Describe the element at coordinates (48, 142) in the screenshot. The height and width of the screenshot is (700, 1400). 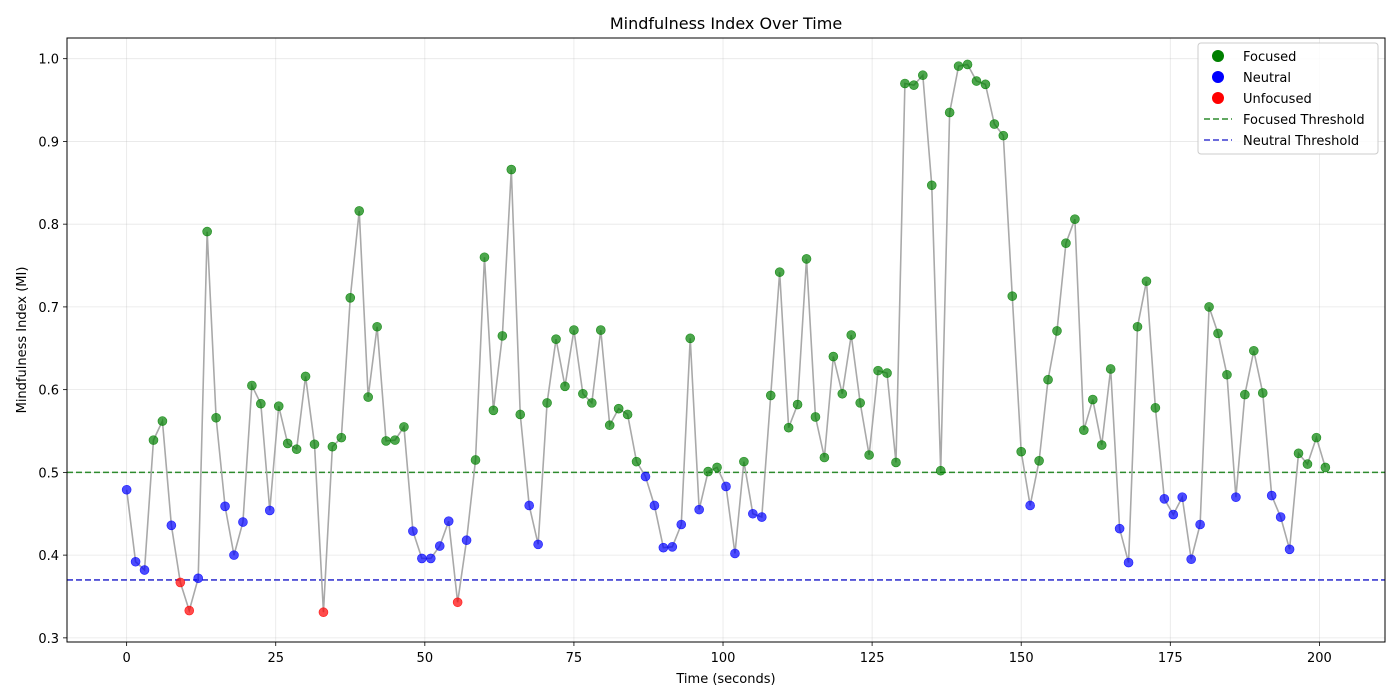
I see `y-tick-label: 0.9` at that location.